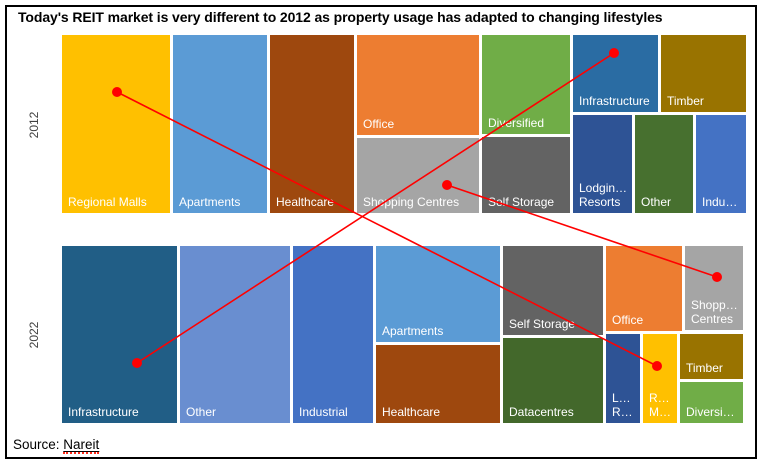 Image resolution: width=770 pixels, height=461 pixels. I want to click on treemap-block-office-2022: Office, so click(644, 288).